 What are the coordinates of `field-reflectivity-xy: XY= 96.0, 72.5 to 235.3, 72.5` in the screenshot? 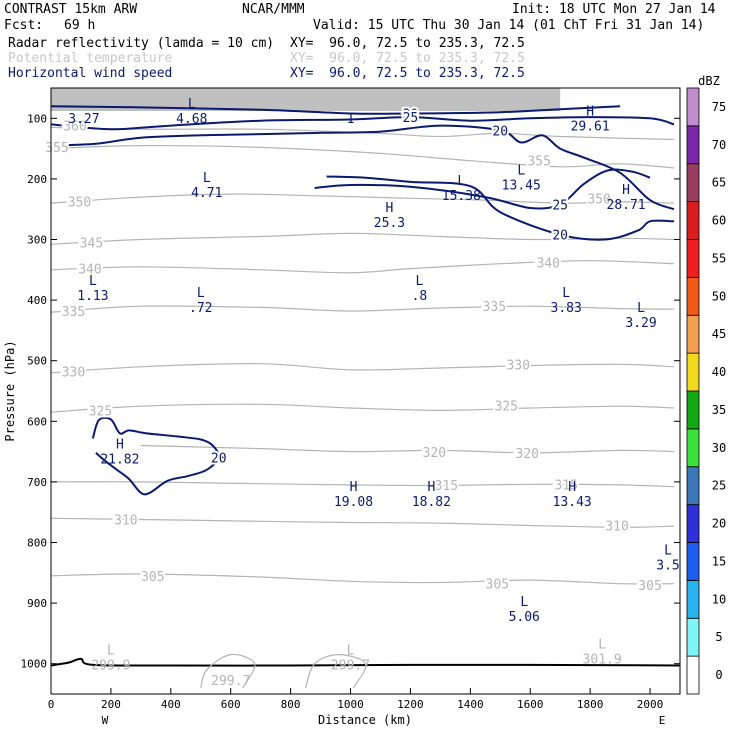 It's located at (407, 43).